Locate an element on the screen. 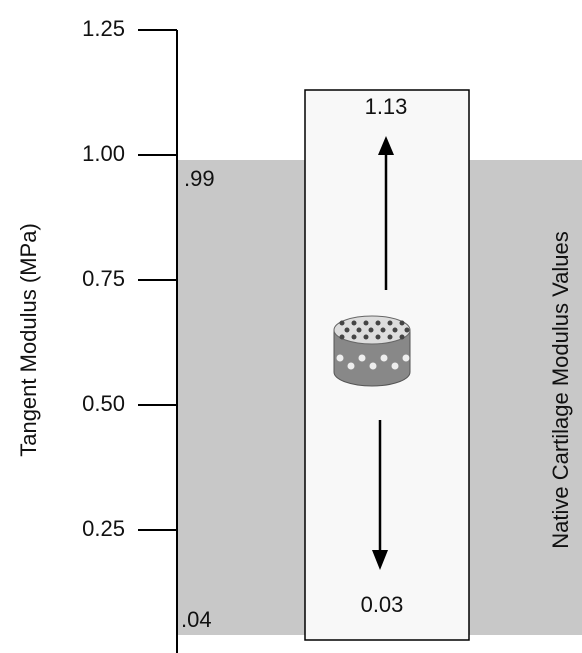 The height and width of the screenshot is (653, 582). y-axis-label: Tangent Modulus (MPa) is located at coordinates (28, 340).